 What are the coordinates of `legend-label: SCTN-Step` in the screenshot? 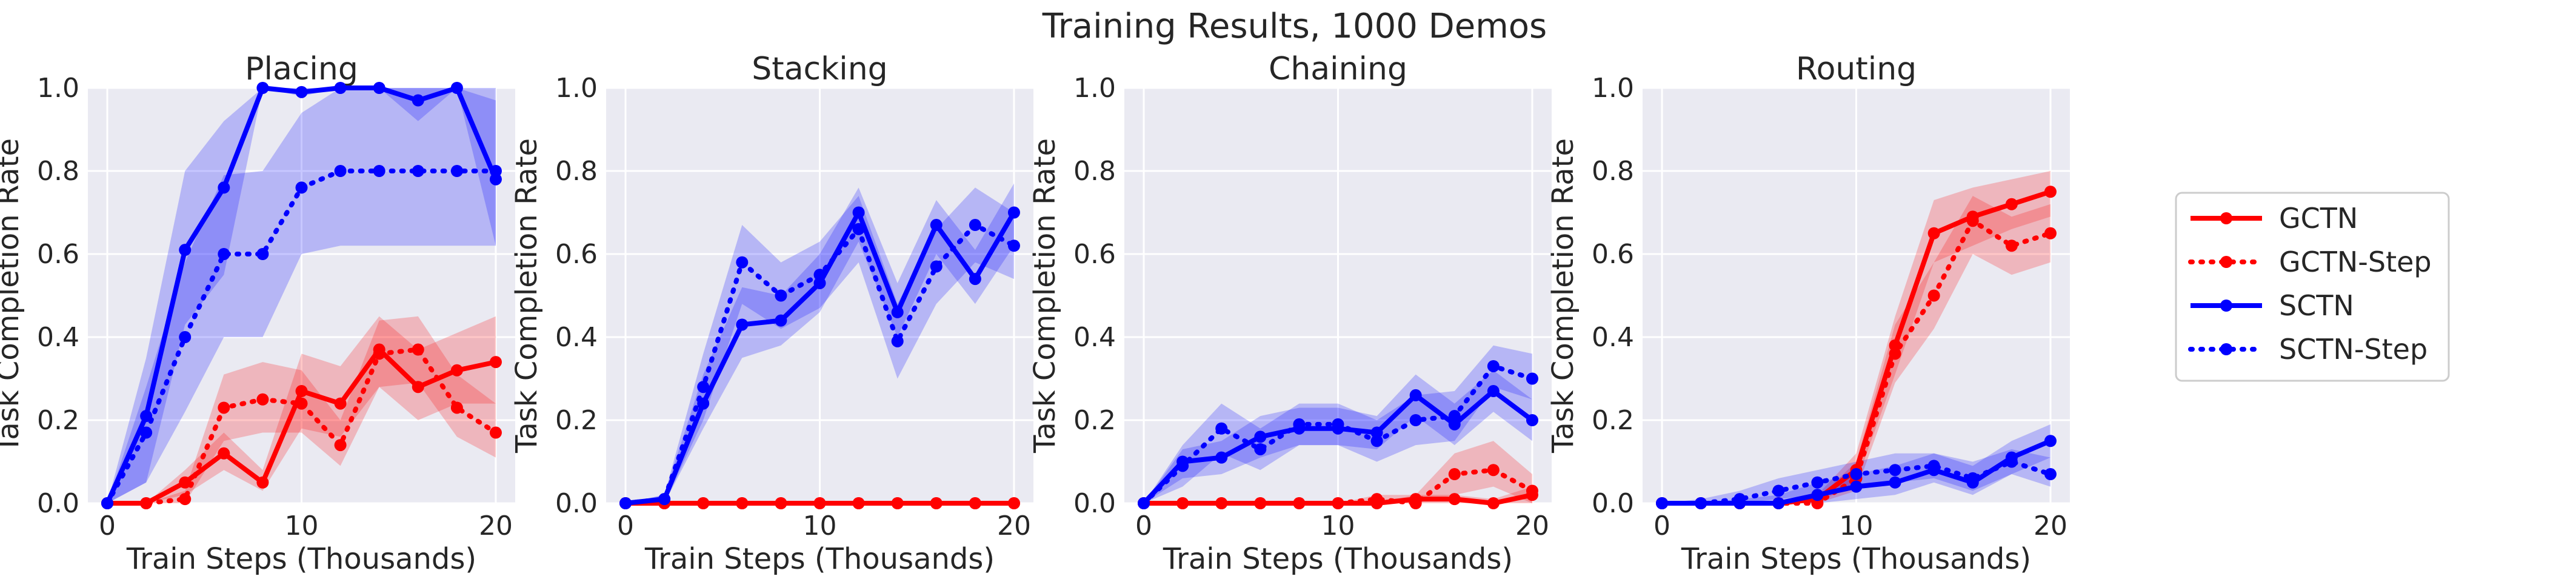 It's located at (2353, 349).